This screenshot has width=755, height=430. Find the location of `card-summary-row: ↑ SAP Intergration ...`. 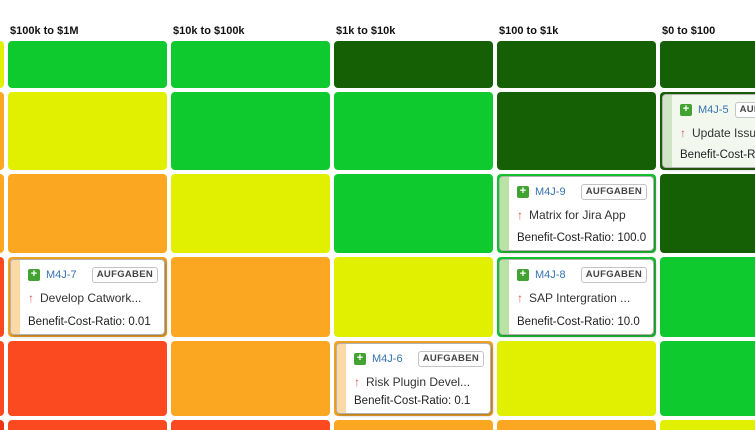

card-summary-row: ↑ SAP Intergration ... is located at coordinates (582, 298).